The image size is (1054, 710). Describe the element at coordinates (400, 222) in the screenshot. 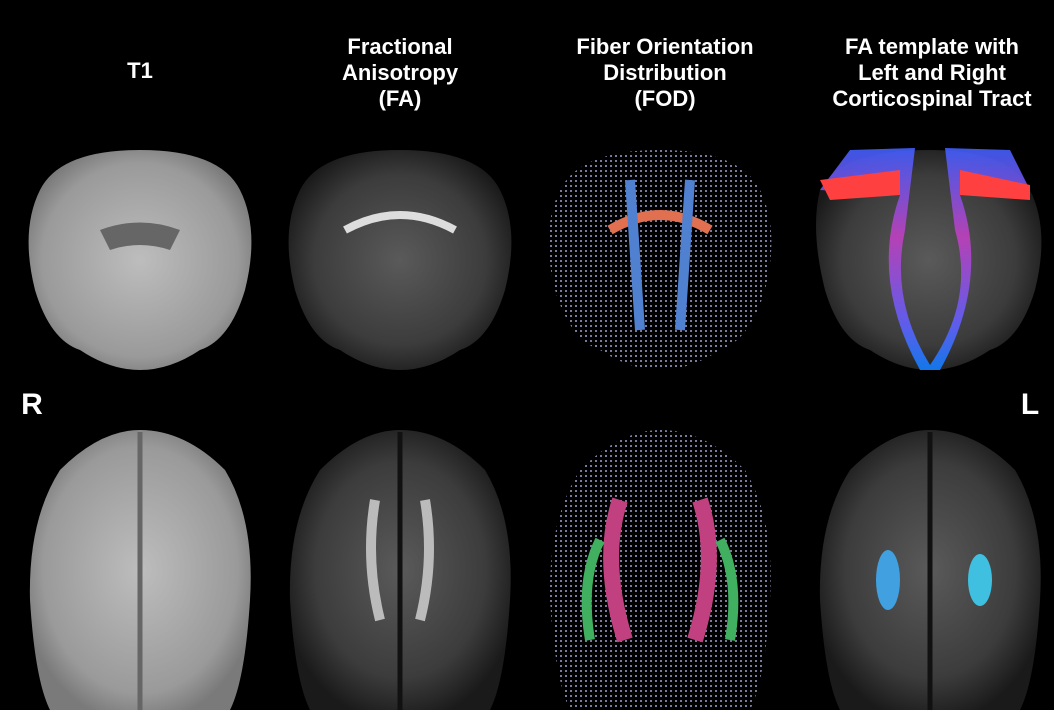

I see `corpus-callosum` at that location.